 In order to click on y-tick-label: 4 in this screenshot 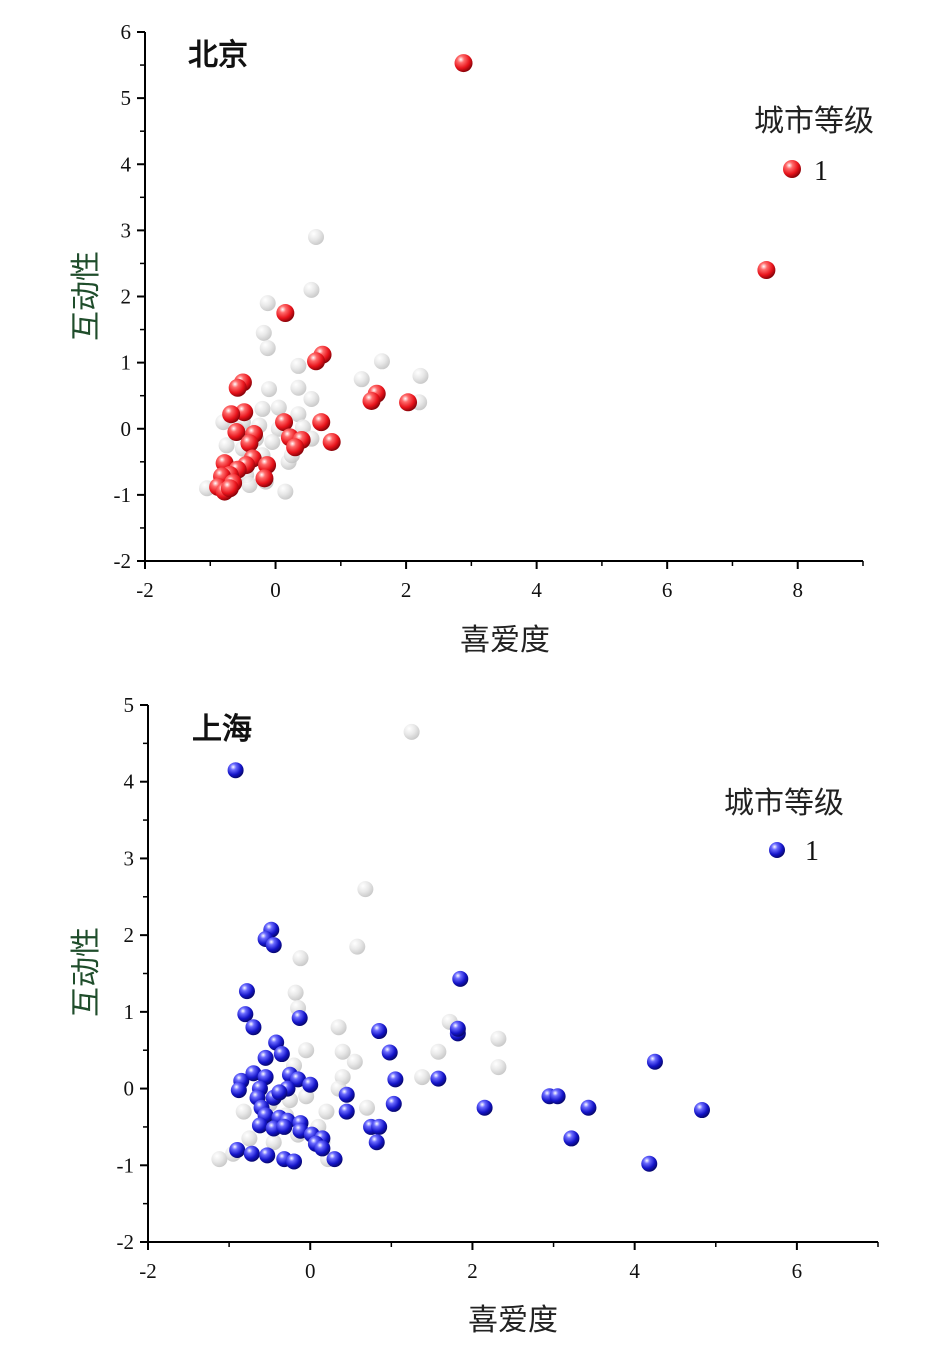, I will do `click(126, 164)`.